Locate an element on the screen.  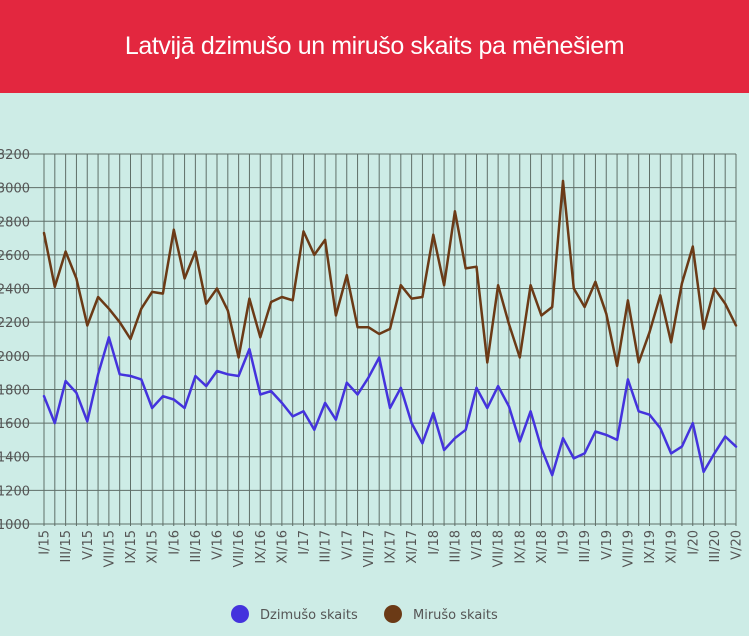
x-tick-label: XI/15 is located at coordinates (153, 547).